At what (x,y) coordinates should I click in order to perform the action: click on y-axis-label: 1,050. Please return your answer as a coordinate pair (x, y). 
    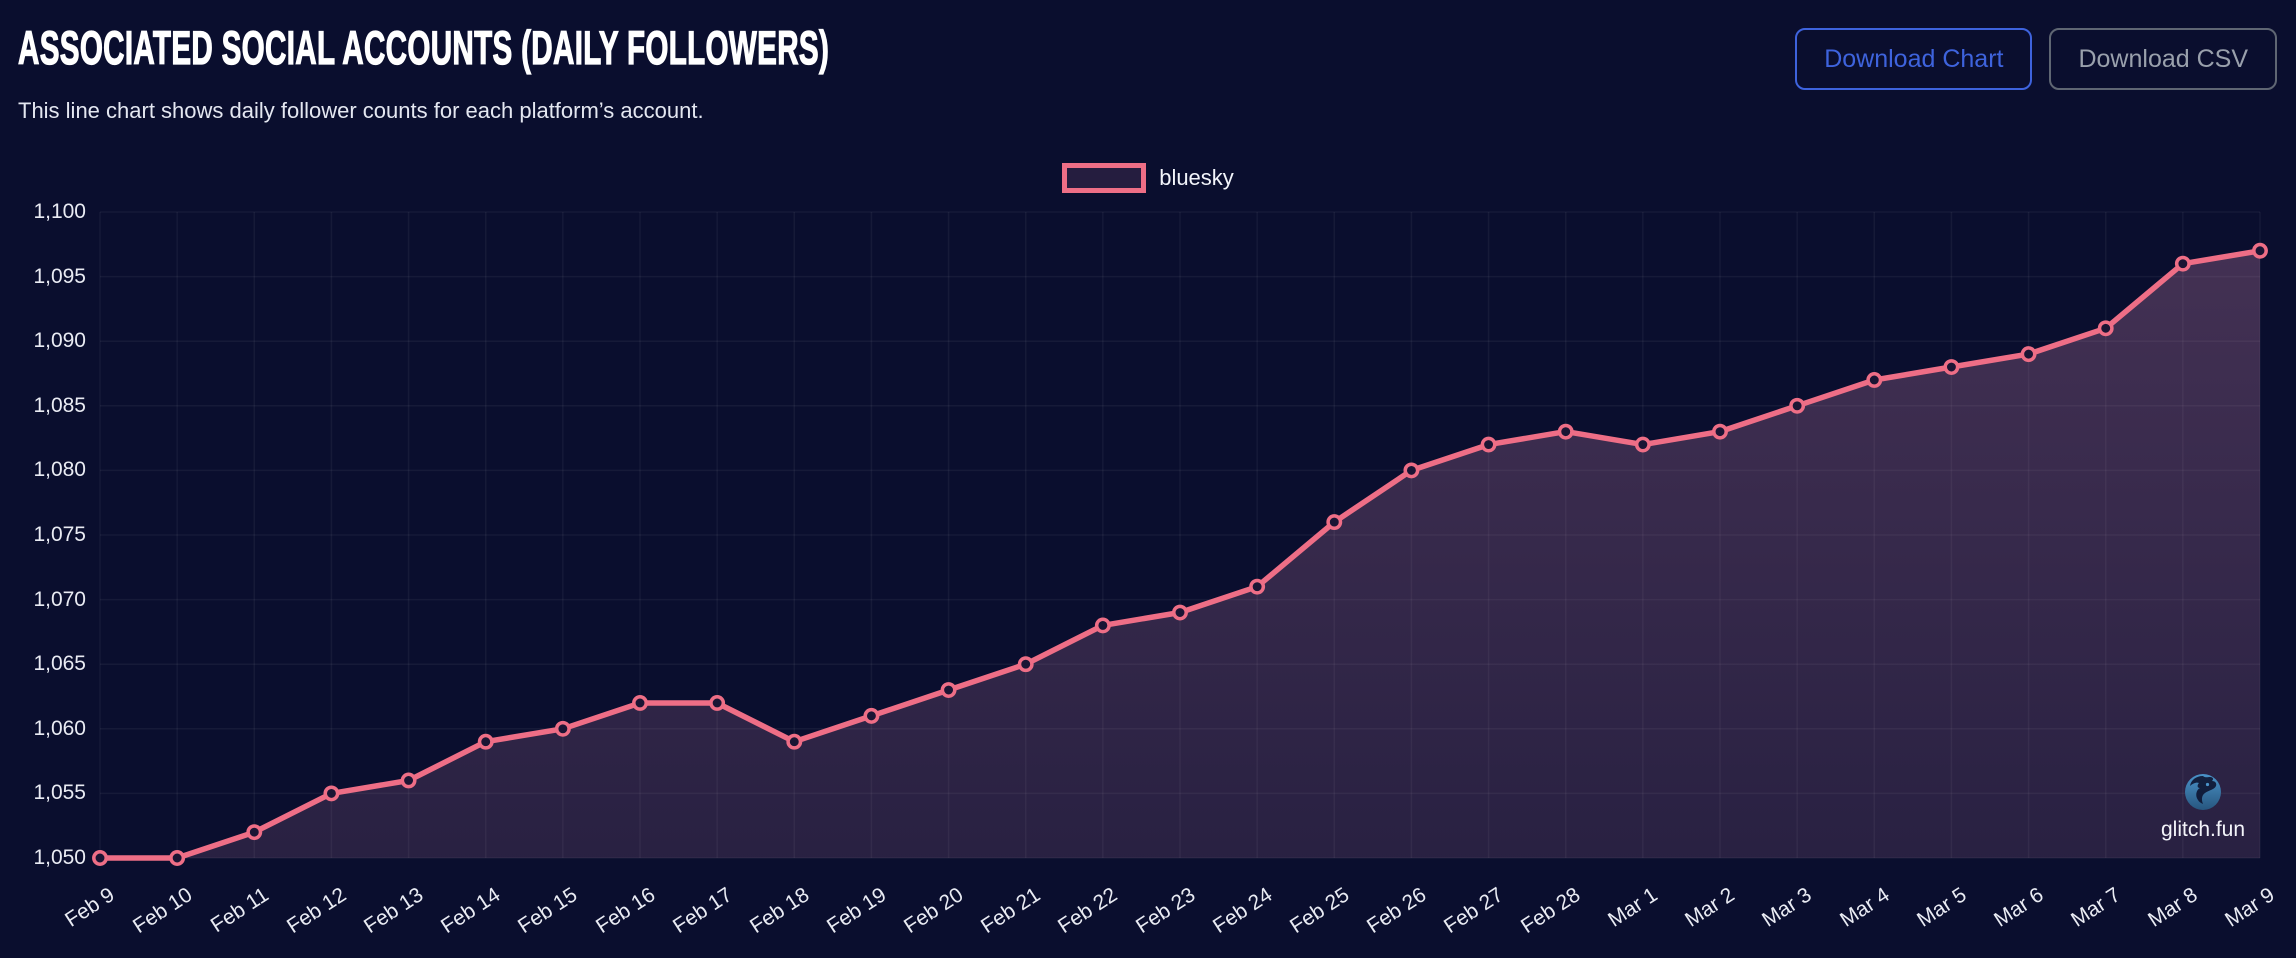
    Looking at the image, I should click on (59, 857).